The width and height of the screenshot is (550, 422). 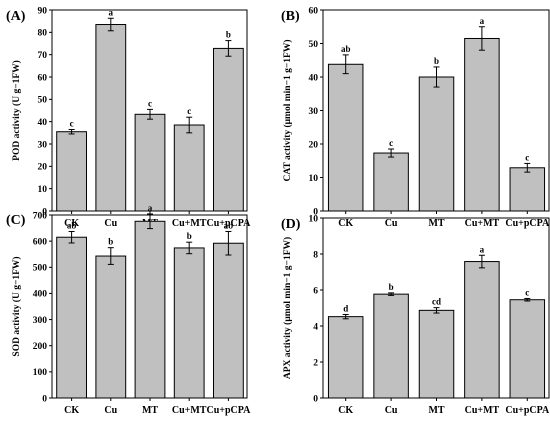 I want to click on y-tick-label: 90, so click(x=43, y=11).